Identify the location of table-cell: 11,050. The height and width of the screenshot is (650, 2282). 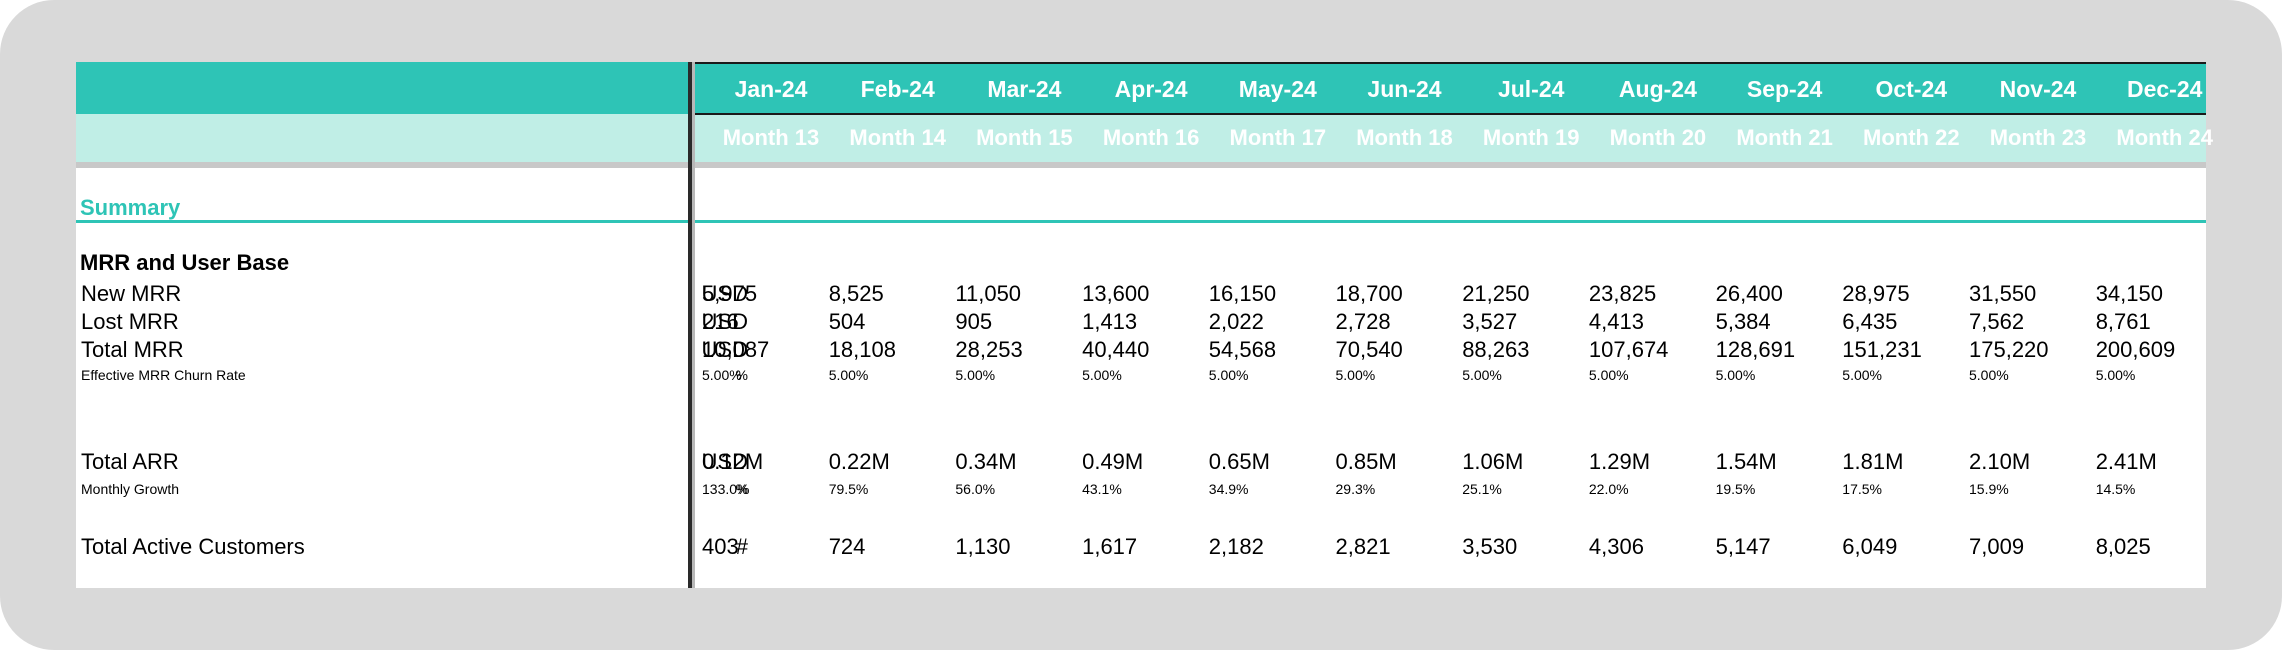
(988, 293).